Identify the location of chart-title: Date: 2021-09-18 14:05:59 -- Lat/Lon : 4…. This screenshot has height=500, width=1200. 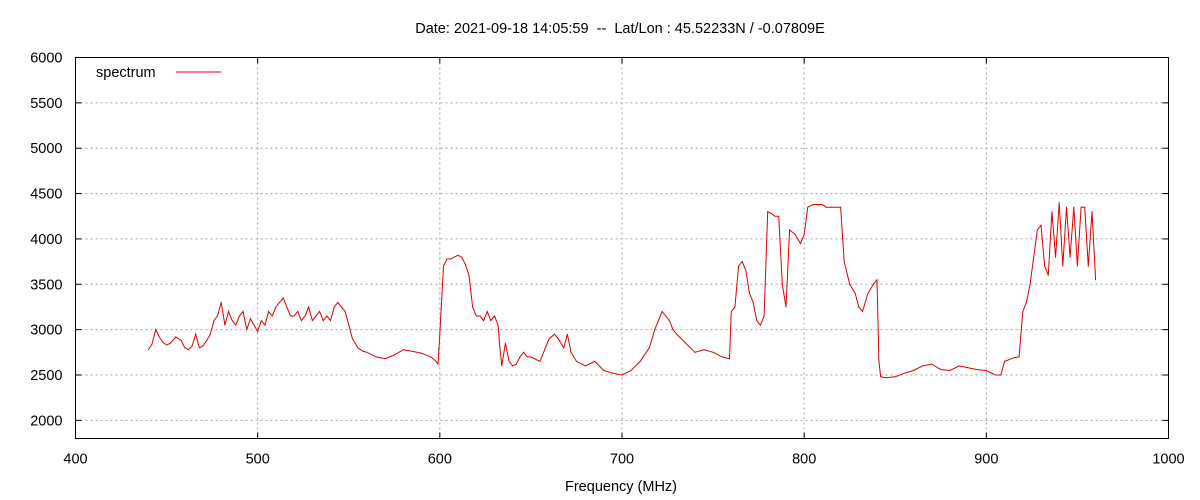
(620, 29).